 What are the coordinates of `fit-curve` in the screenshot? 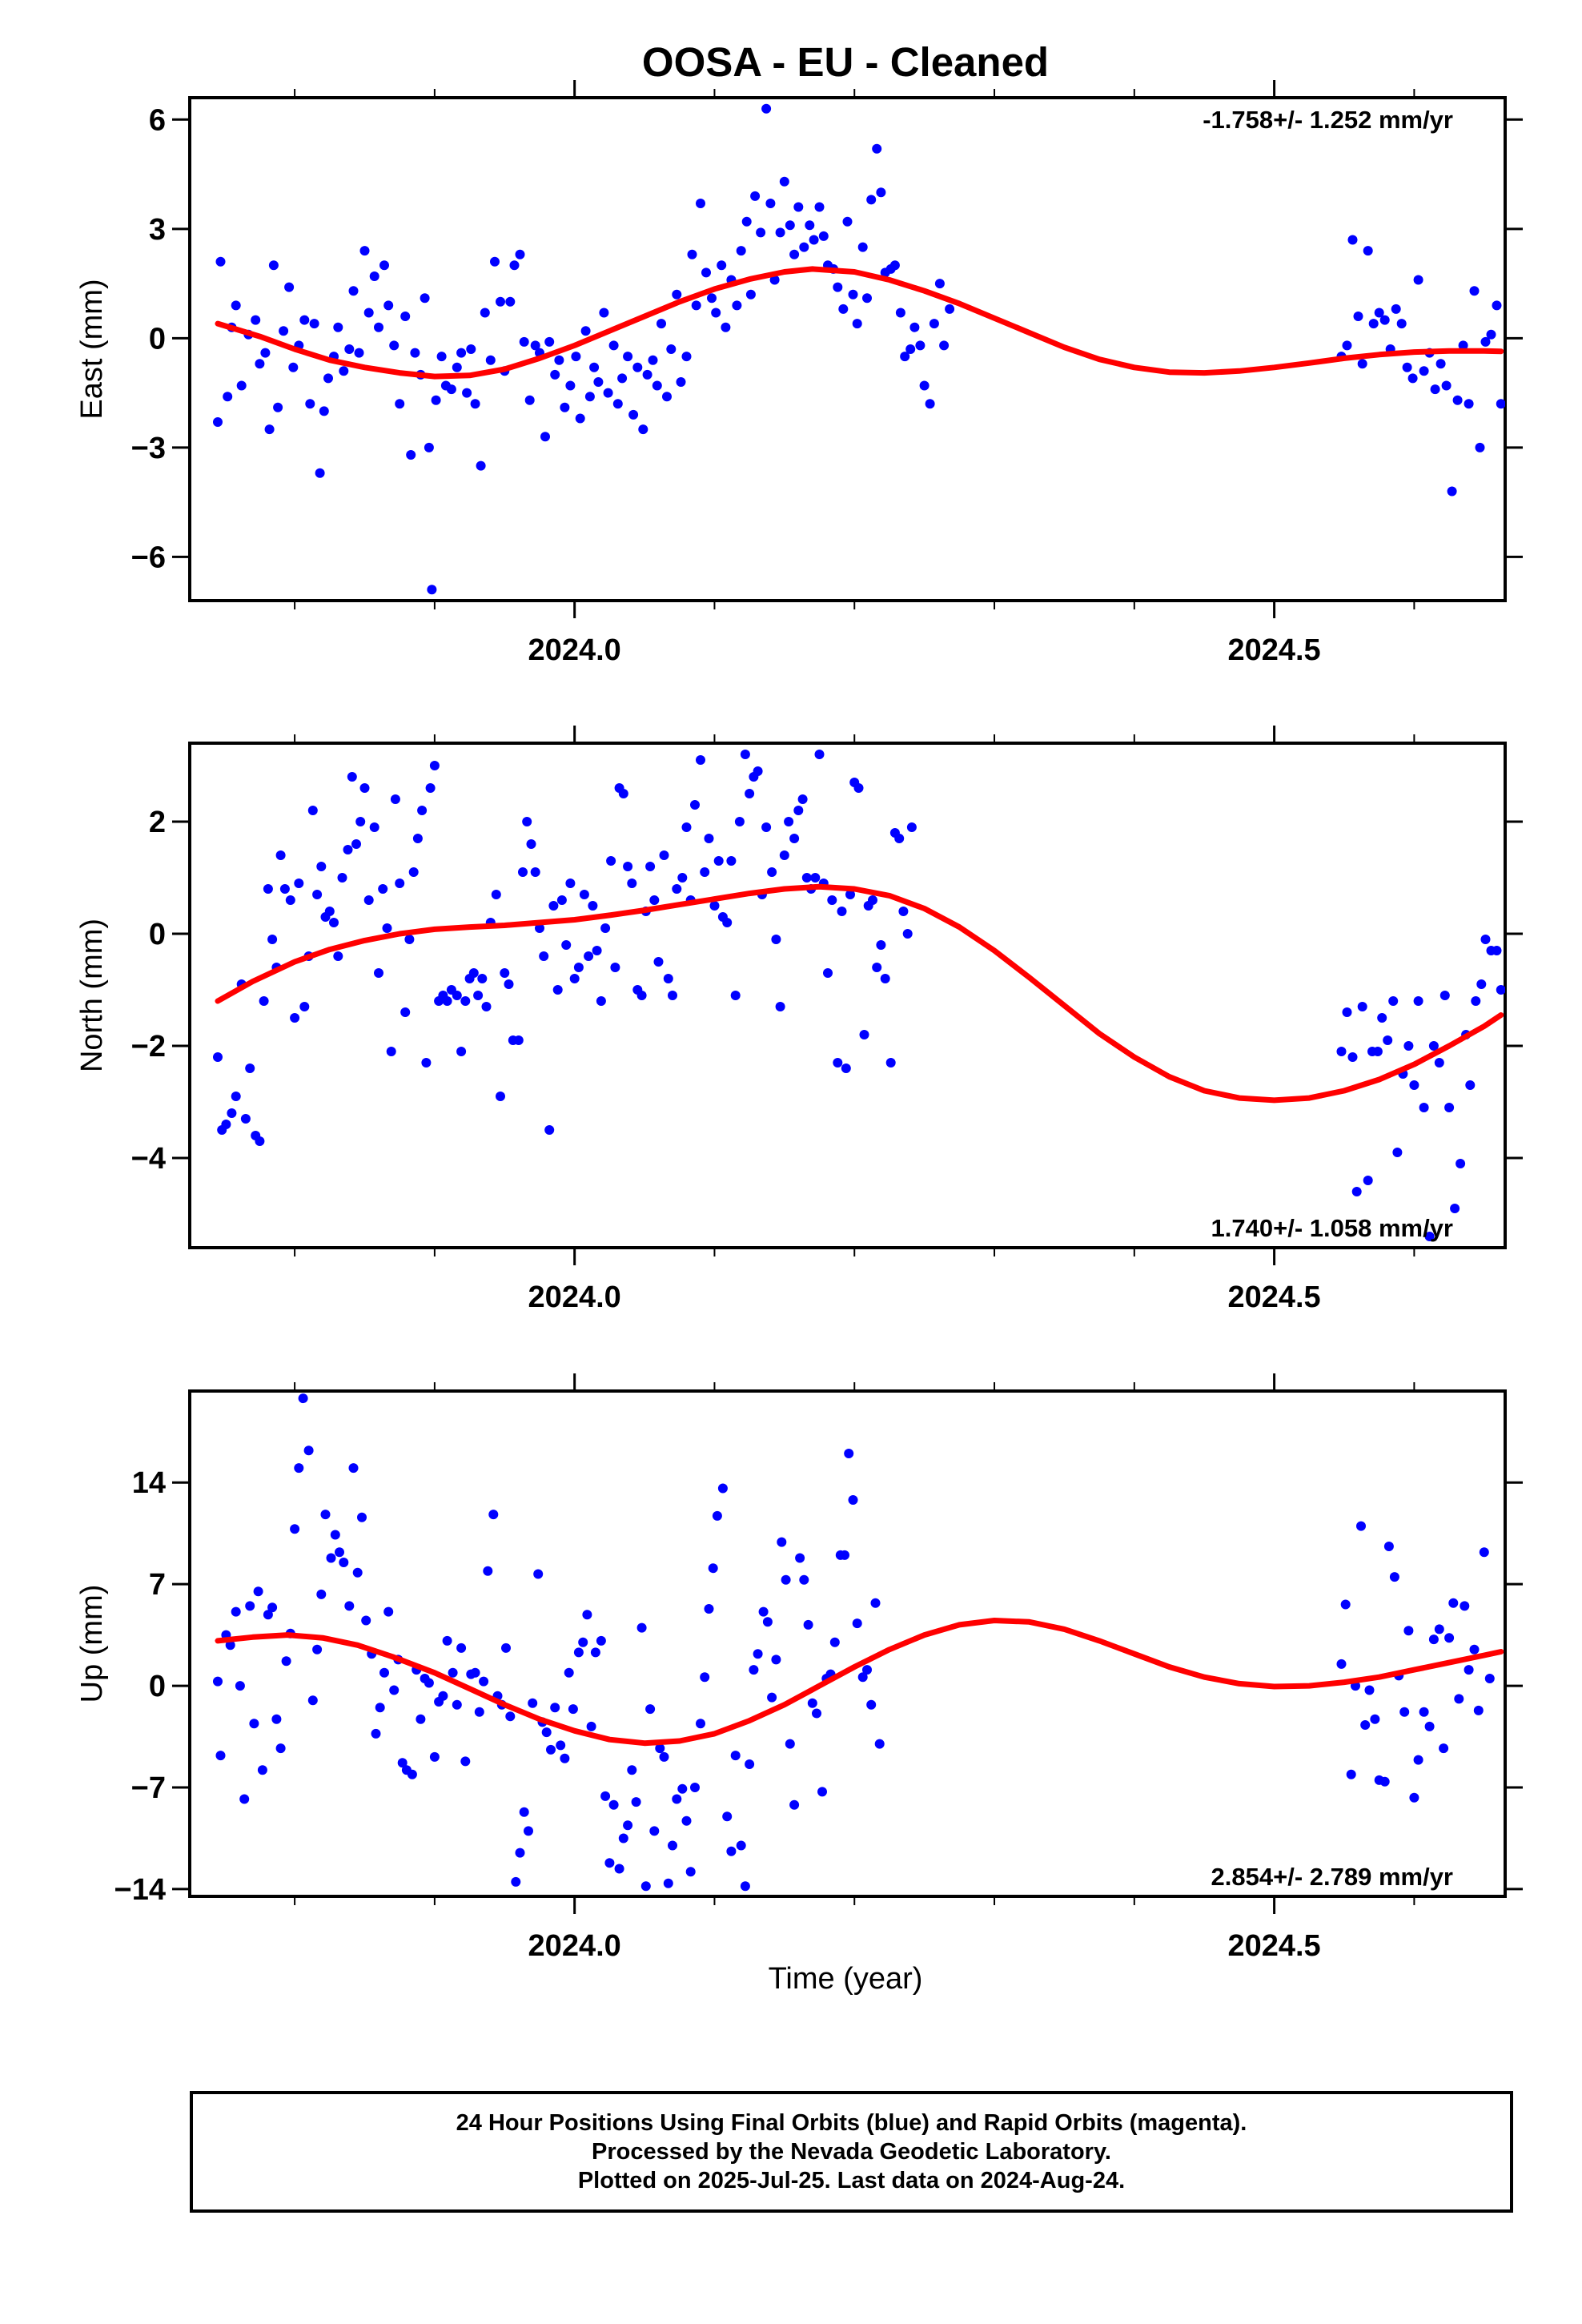 It's located at (859, 993).